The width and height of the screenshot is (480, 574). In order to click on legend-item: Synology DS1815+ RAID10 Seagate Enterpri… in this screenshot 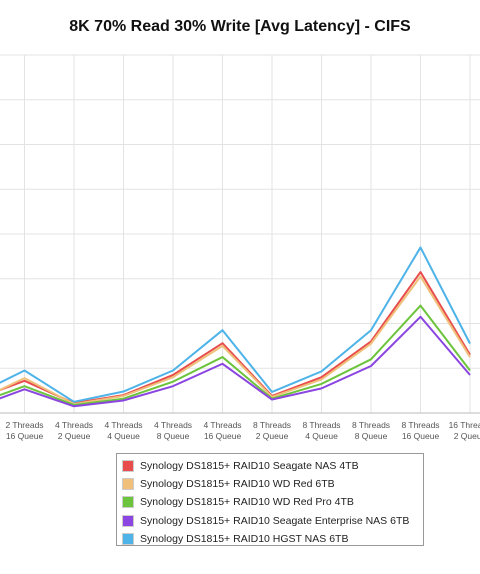, I will do `click(272, 521)`.